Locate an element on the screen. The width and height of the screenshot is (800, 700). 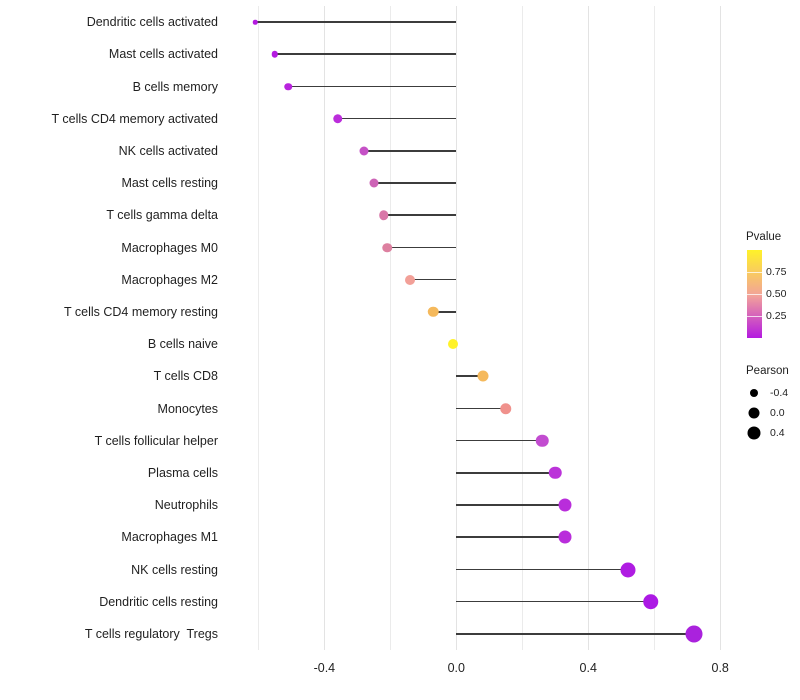
pvalue-legend: Pvalue 0.25 0.50 0.75 is located at coordinates (772, 284).